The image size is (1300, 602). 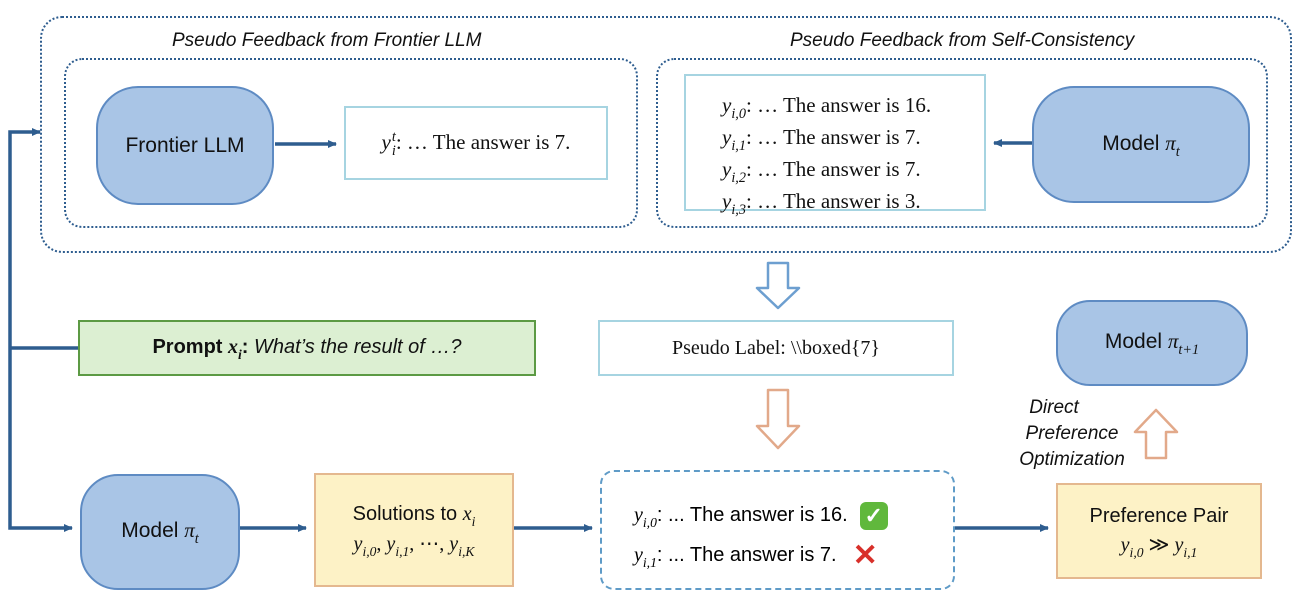 I want to click on pref-op: ≫, so click(x=1159, y=544).